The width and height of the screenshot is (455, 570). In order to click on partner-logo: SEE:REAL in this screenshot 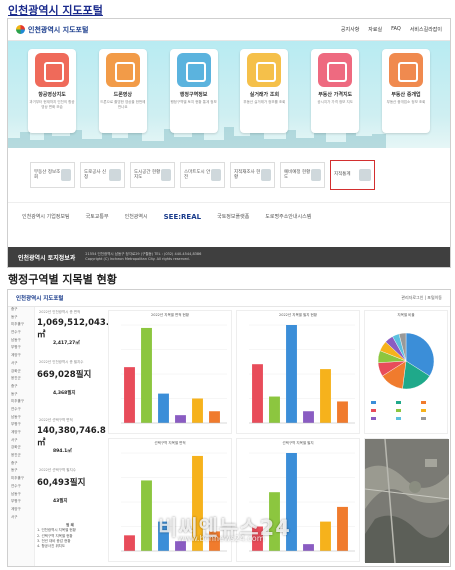, I will do `click(182, 216)`.